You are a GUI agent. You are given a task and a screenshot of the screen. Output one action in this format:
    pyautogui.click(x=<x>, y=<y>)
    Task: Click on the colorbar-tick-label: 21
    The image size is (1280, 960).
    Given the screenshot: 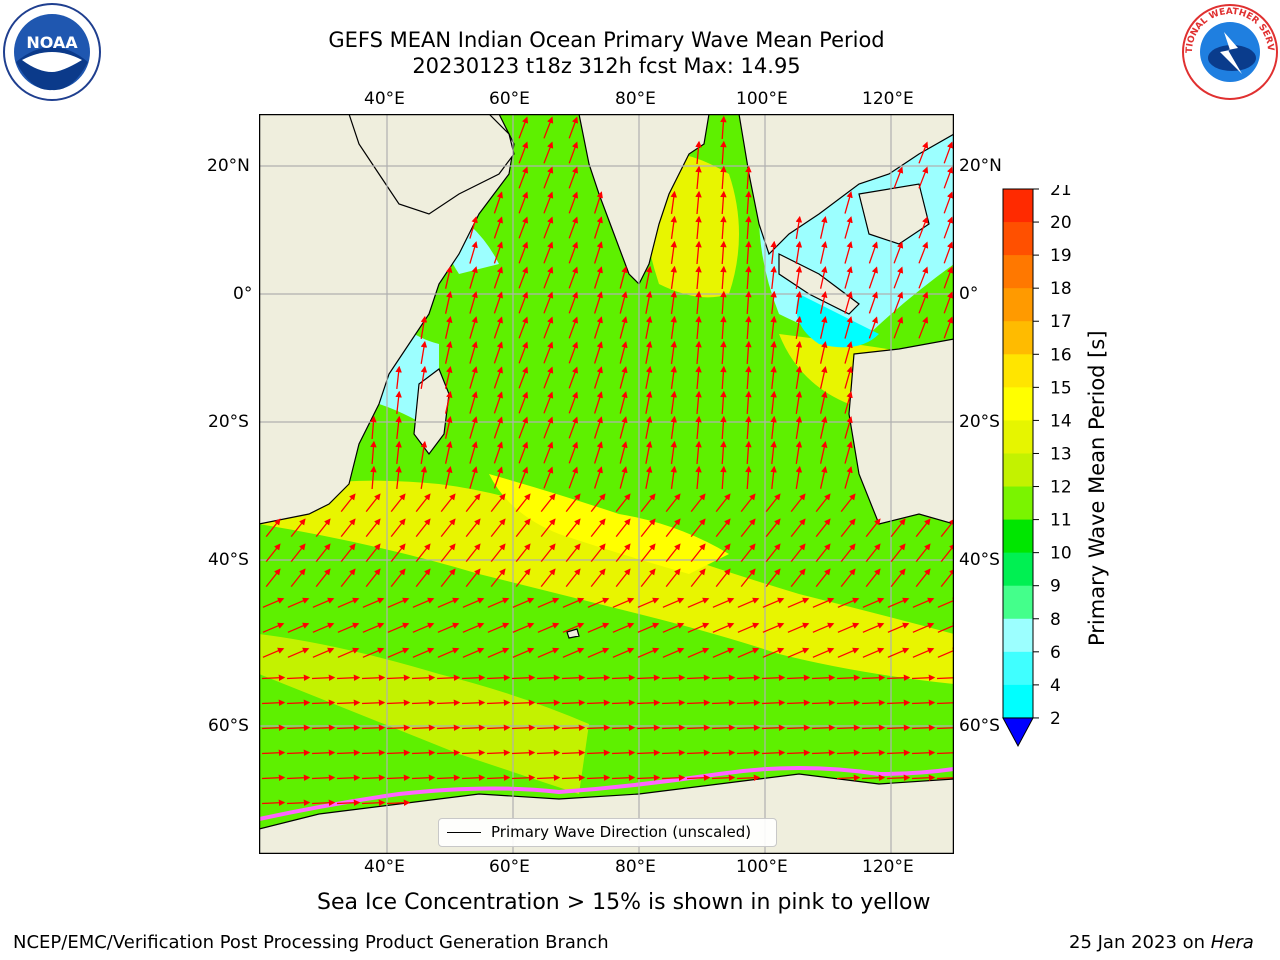 What is the action you would take?
    pyautogui.click(x=1061, y=192)
    